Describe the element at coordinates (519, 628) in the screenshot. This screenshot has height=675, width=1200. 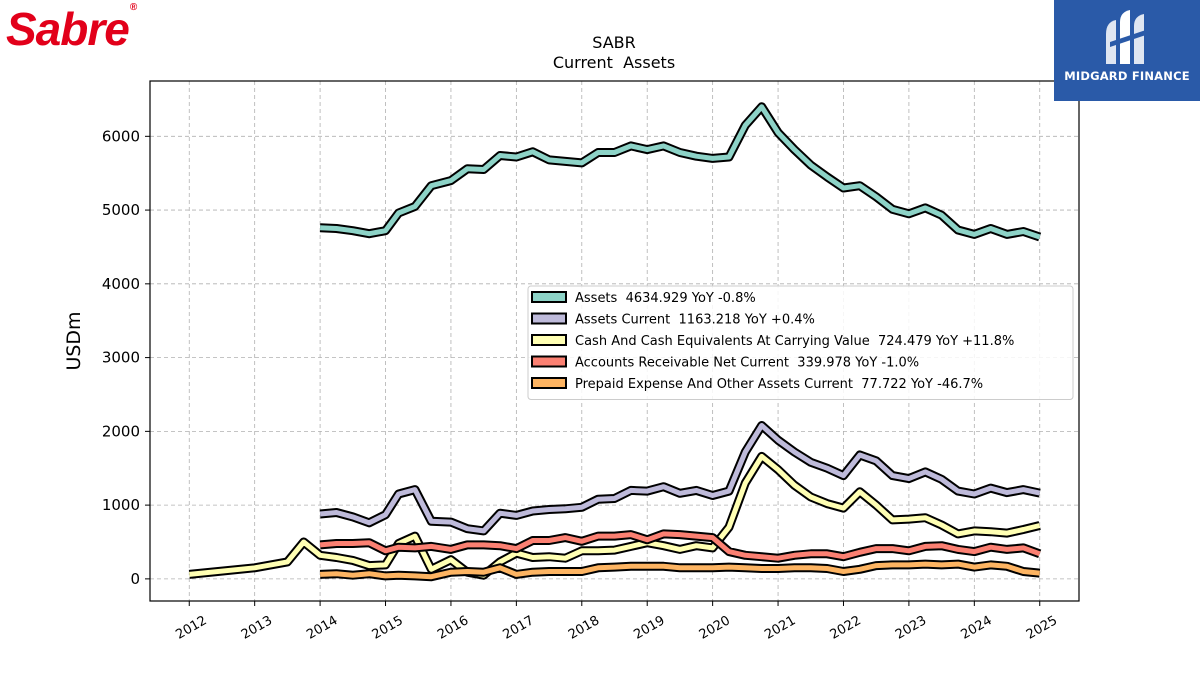
I see `x-tick-label: 2017` at that location.